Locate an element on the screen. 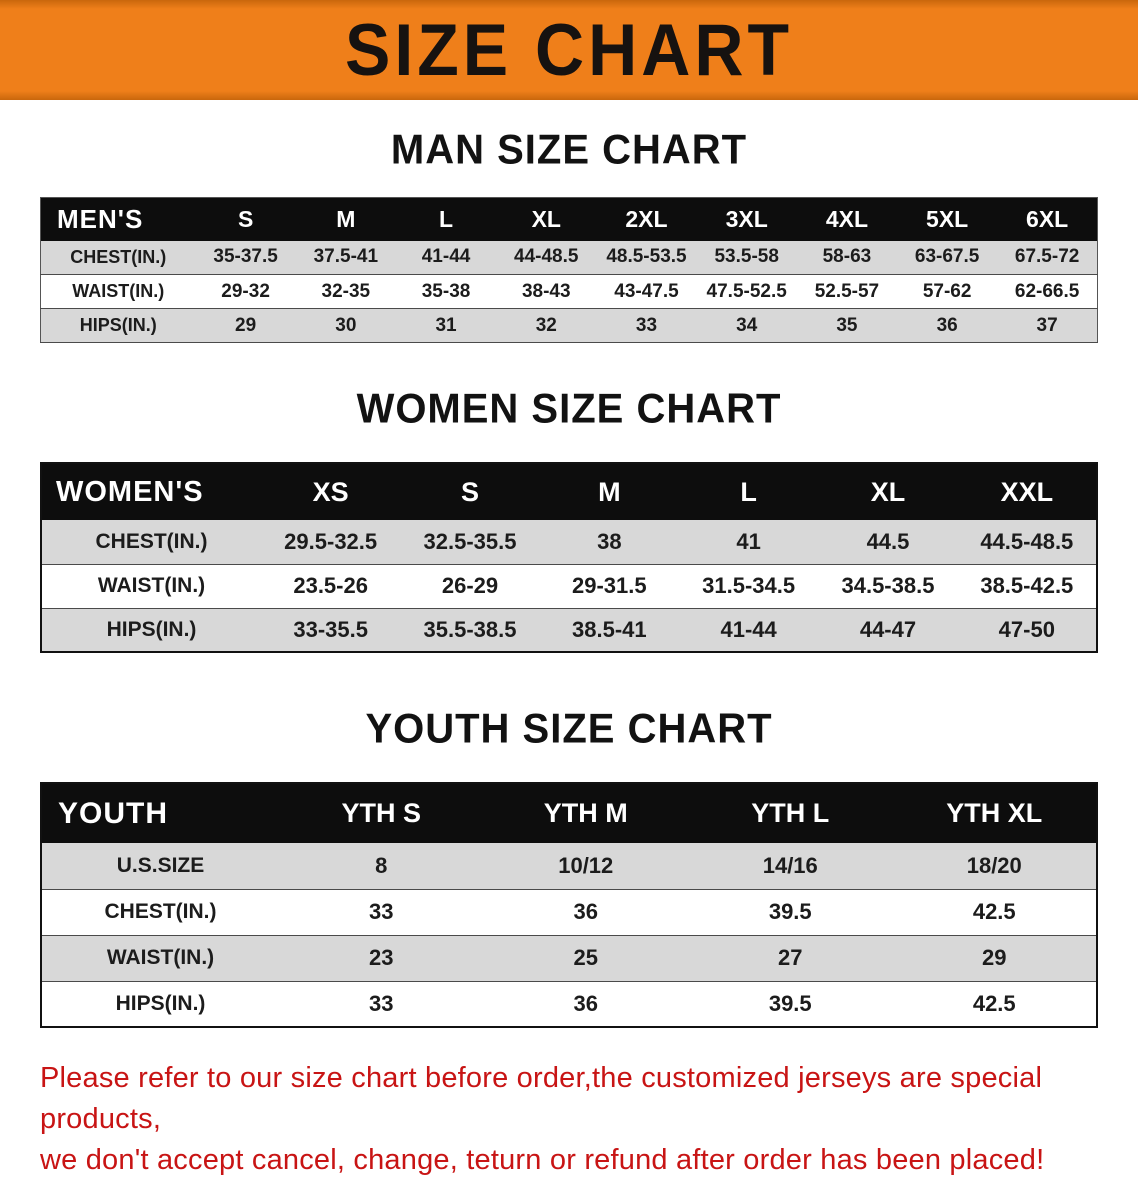 This screenshot has height=1198, width=1138. row-label: CHEST(IN.) is located at coordinates (151, 542).